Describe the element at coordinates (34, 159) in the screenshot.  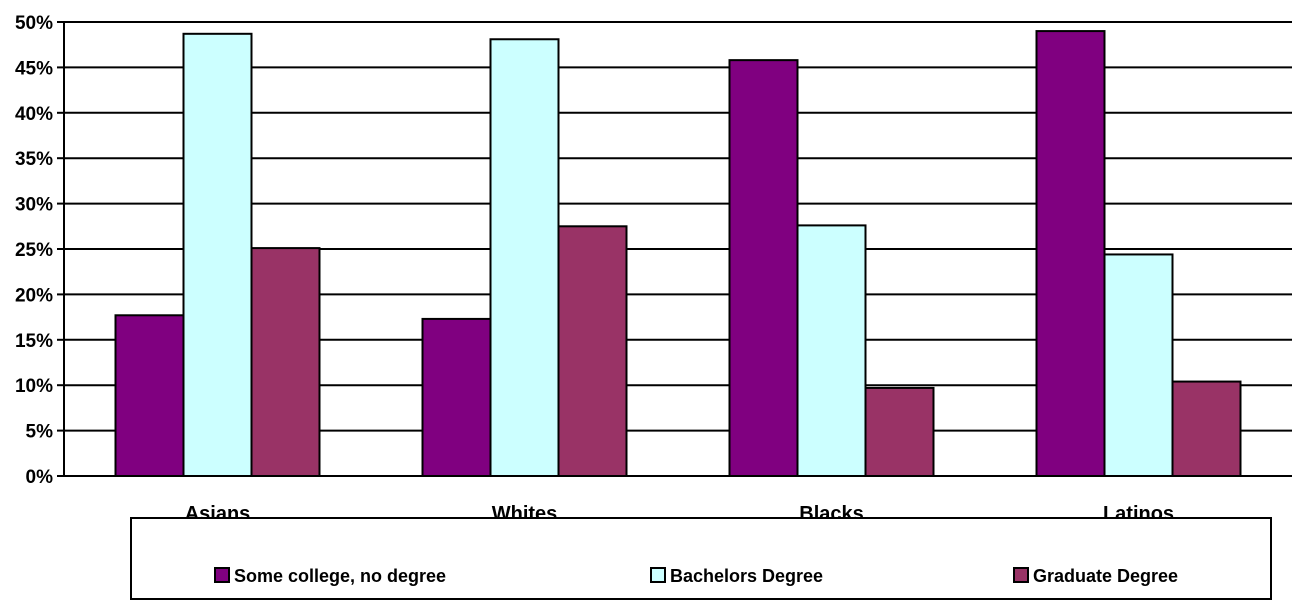
I see `y-tick-label: 35%` at that location.